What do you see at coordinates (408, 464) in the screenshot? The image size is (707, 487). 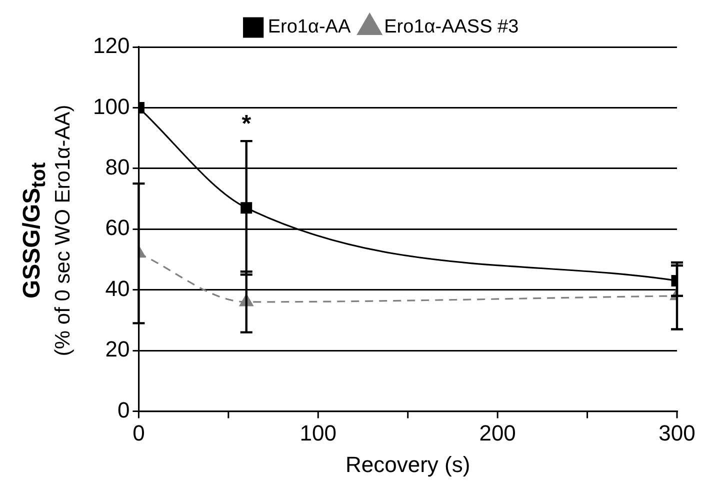 I see `x-axis-title: Recovery (s)` at bounding box center [408, 464].